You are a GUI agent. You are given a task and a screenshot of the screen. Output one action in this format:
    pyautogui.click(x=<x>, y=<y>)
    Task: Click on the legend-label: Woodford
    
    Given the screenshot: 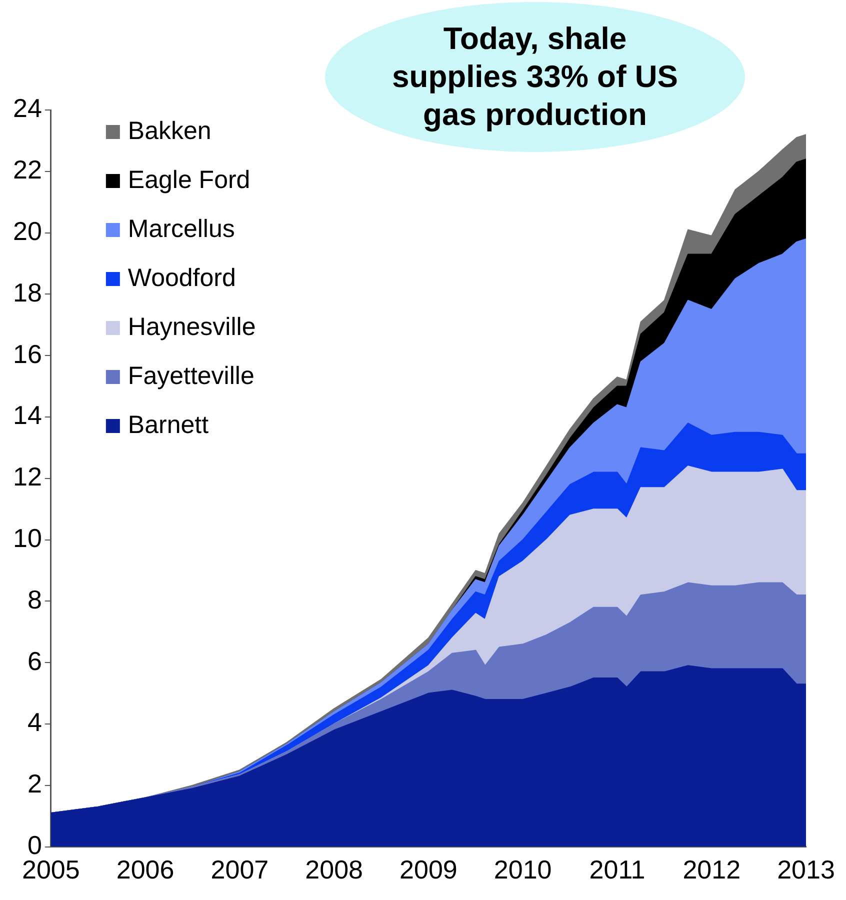 What is the action you would take?
    pyautogui.click(x=182, y=278)
    